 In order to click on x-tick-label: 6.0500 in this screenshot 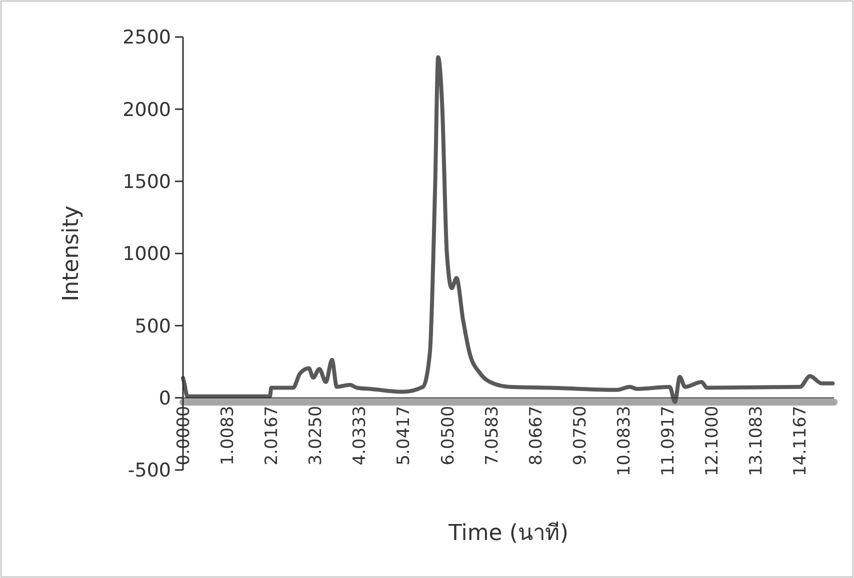, I will do `click(448, 436)`.